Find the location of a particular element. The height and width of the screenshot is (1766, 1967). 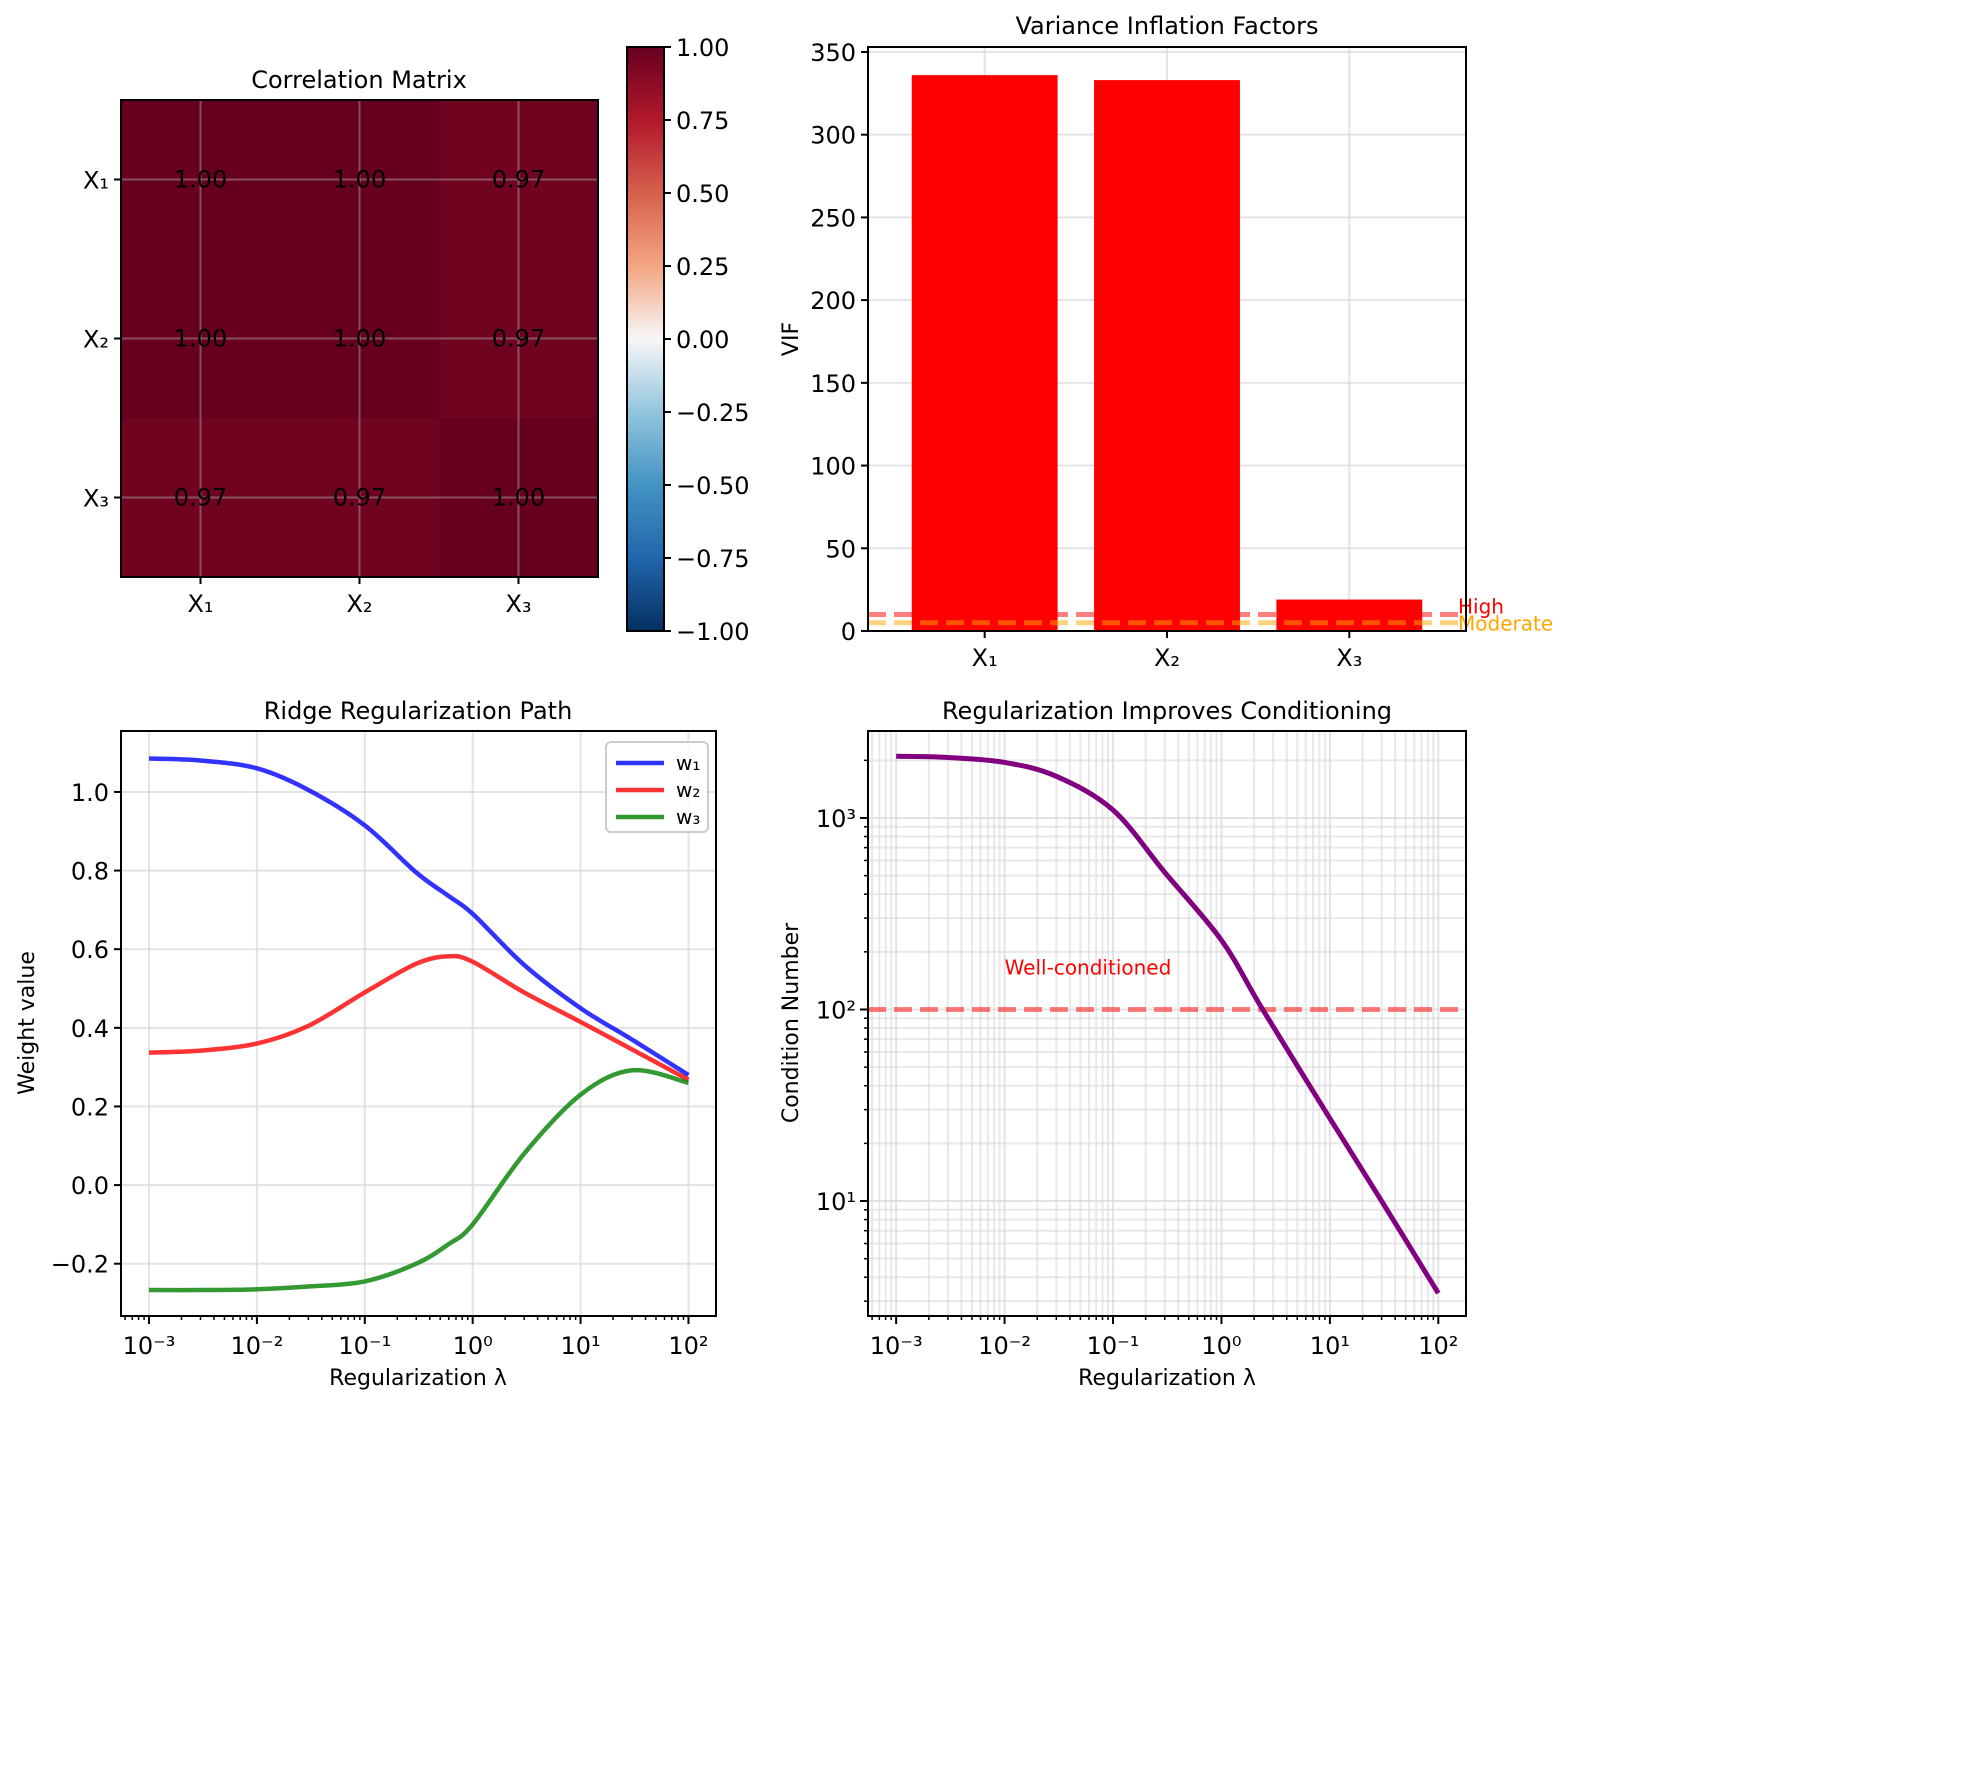

conditioning-ylabel: Condition Number is located at coordinates (791, 1022).